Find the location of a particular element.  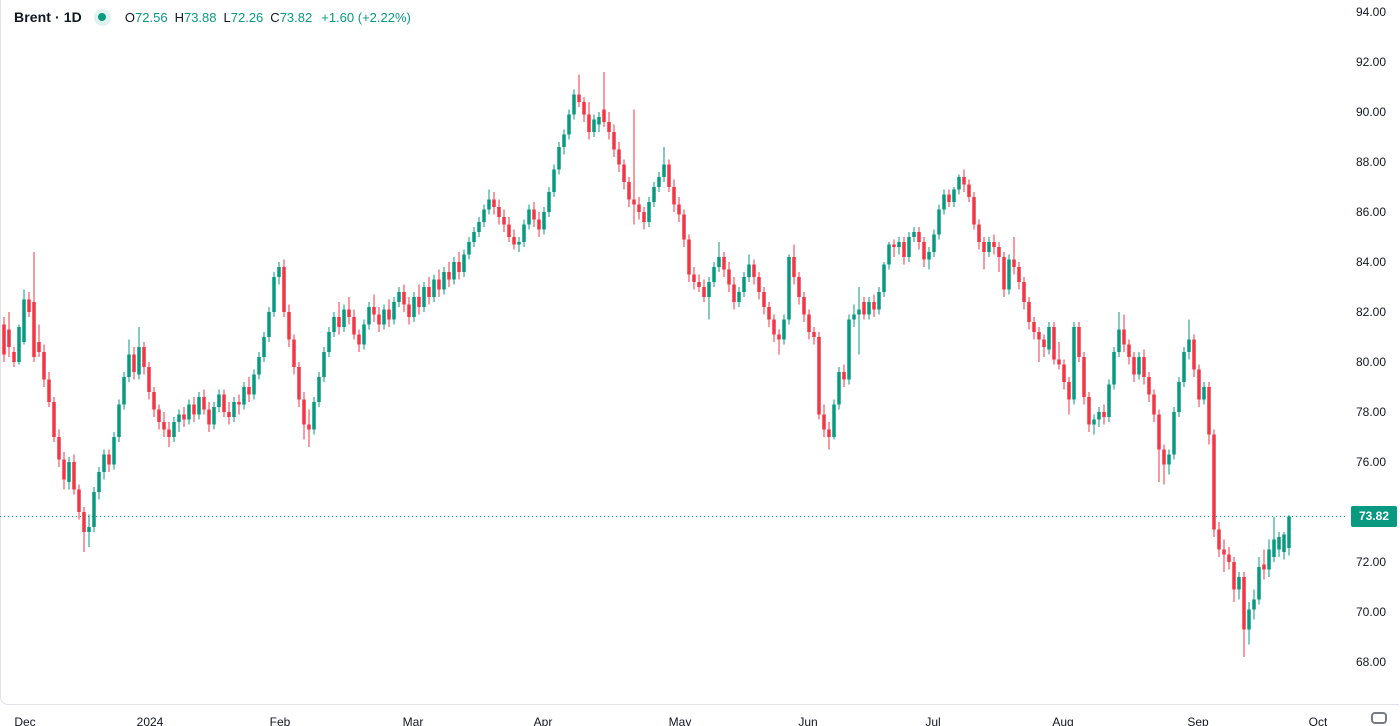

ohlc-open: O72.56 is located at coordinates (146, 17).